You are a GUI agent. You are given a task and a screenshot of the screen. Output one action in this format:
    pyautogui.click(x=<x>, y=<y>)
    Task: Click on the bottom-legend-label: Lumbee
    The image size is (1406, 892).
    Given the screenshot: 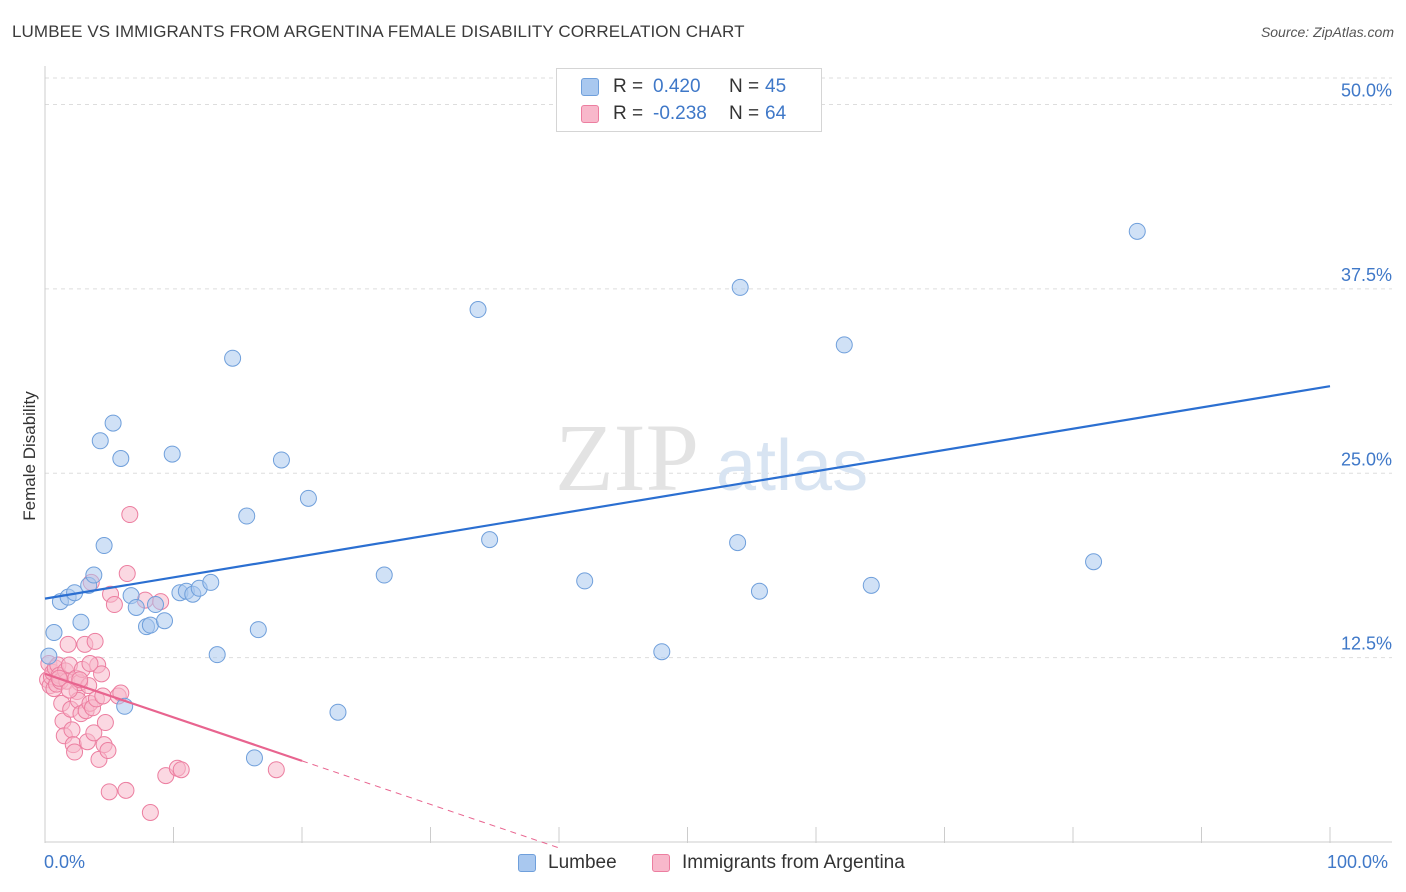 What is the action you would take?
    pyautogui.click(x=582, y=862)
    